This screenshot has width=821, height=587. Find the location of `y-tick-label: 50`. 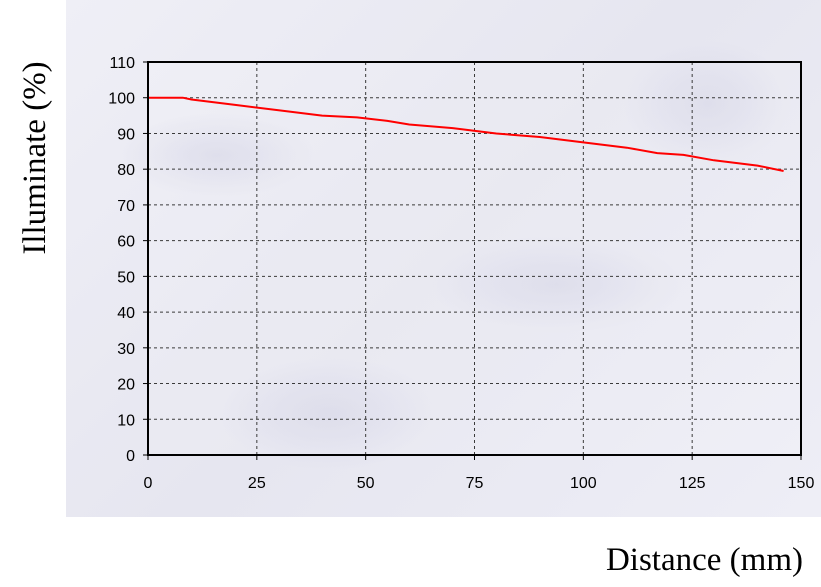

y-tick-label: 50 is located at coordinates (126, 277).